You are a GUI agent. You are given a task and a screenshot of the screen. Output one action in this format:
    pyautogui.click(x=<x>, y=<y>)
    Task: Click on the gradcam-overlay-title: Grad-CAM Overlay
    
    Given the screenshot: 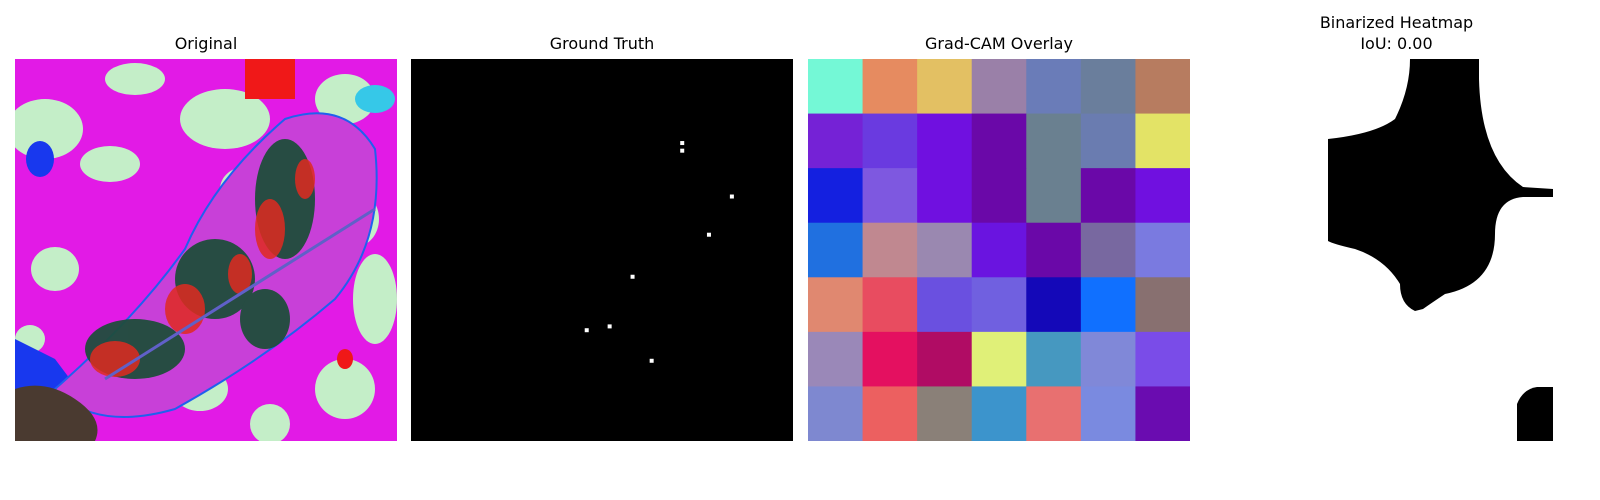 What is the action you would take?
    pyautogui.click(x=999, y=43)
    